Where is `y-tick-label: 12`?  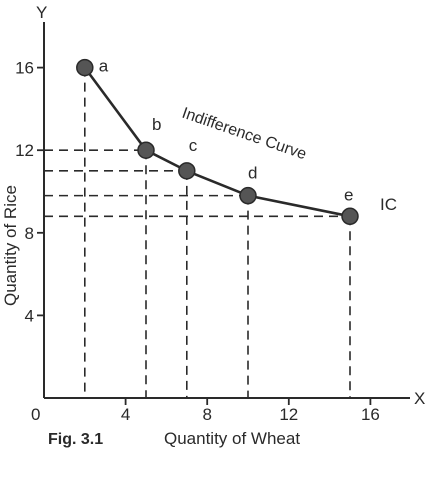
y-tick-label: 12 is located at coordinates (24, 150).